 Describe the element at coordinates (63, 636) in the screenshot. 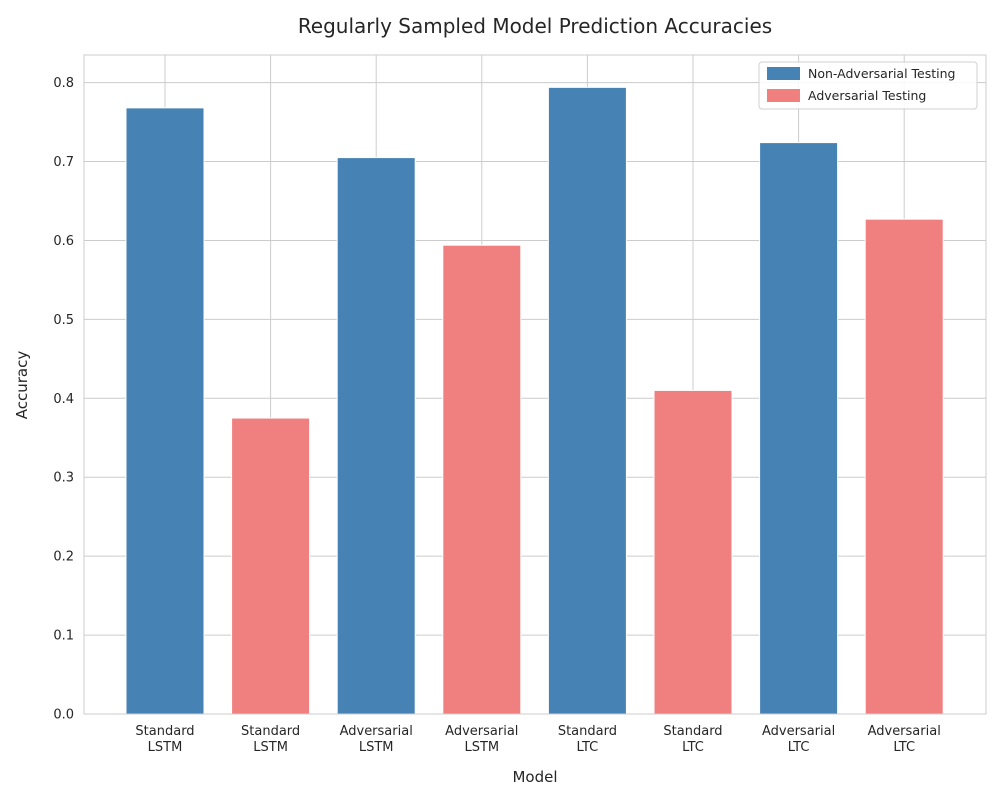

I see `y-tick-label: 0.1` at that location.